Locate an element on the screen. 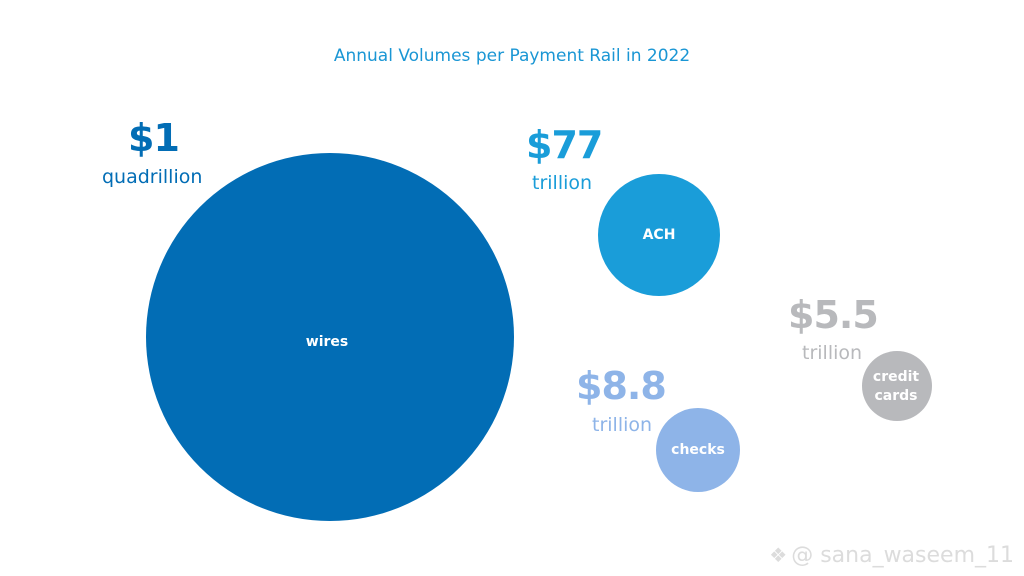 The height and width of the screenshot is (576, 1024). ach-bubble is located at coordinates (659, 235).